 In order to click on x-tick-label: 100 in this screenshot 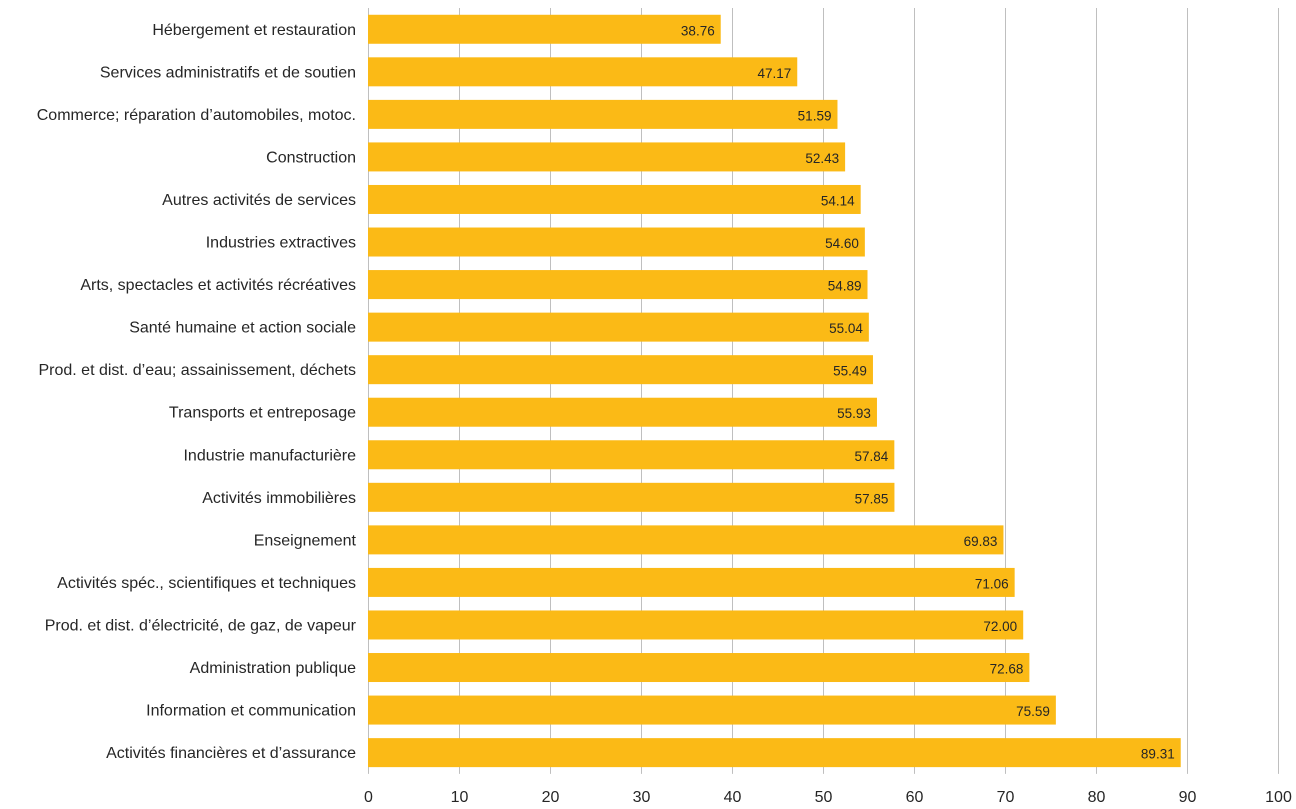, I will do `click(1278, 797)`.